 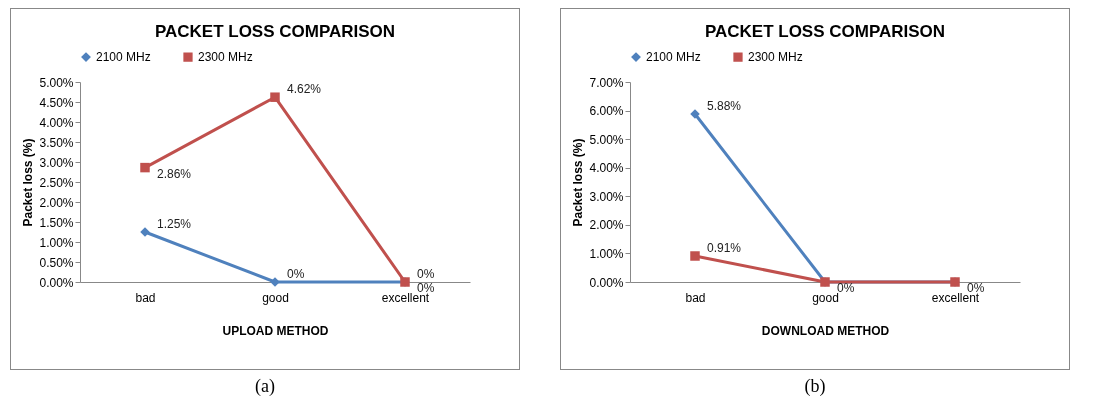 I want to click on y-tick-label: 7.00%, so click(x=606, y=82).